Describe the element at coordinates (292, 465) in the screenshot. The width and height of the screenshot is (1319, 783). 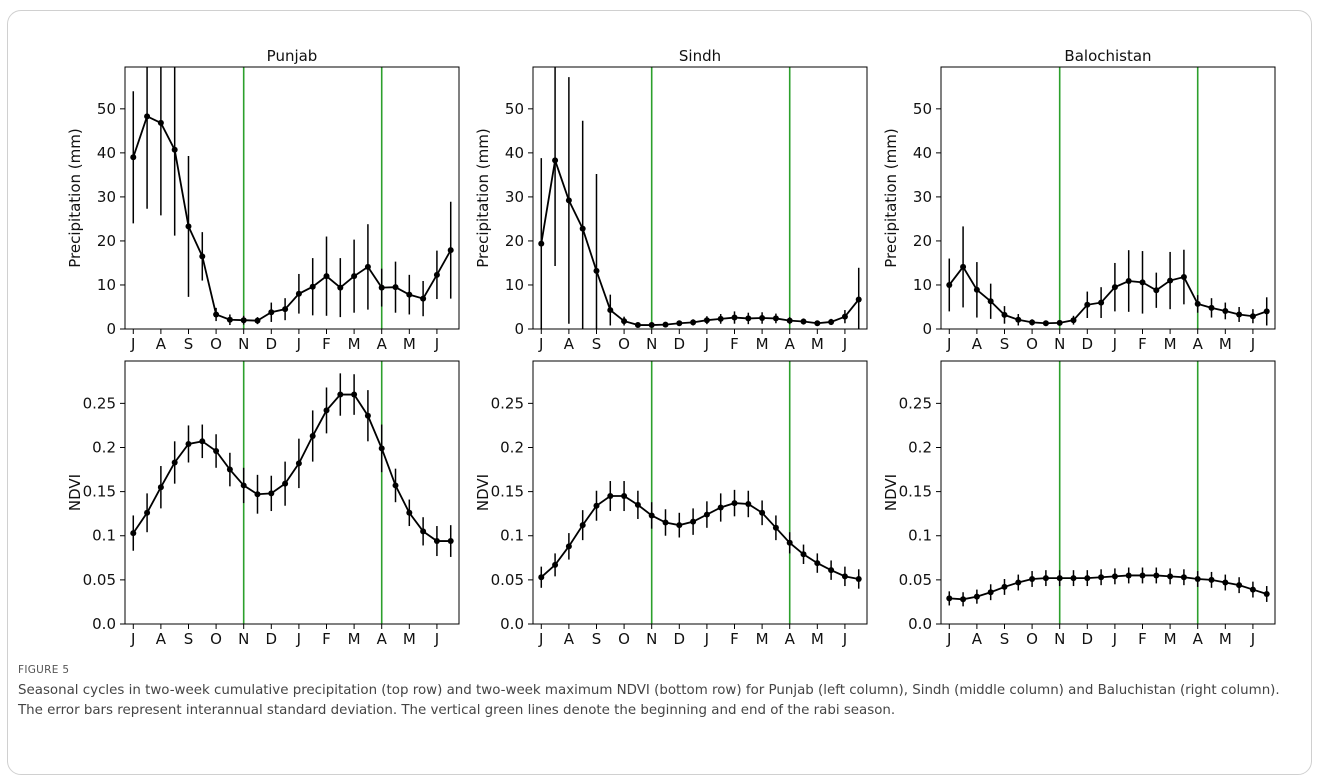
I see `plot-area` at that location.